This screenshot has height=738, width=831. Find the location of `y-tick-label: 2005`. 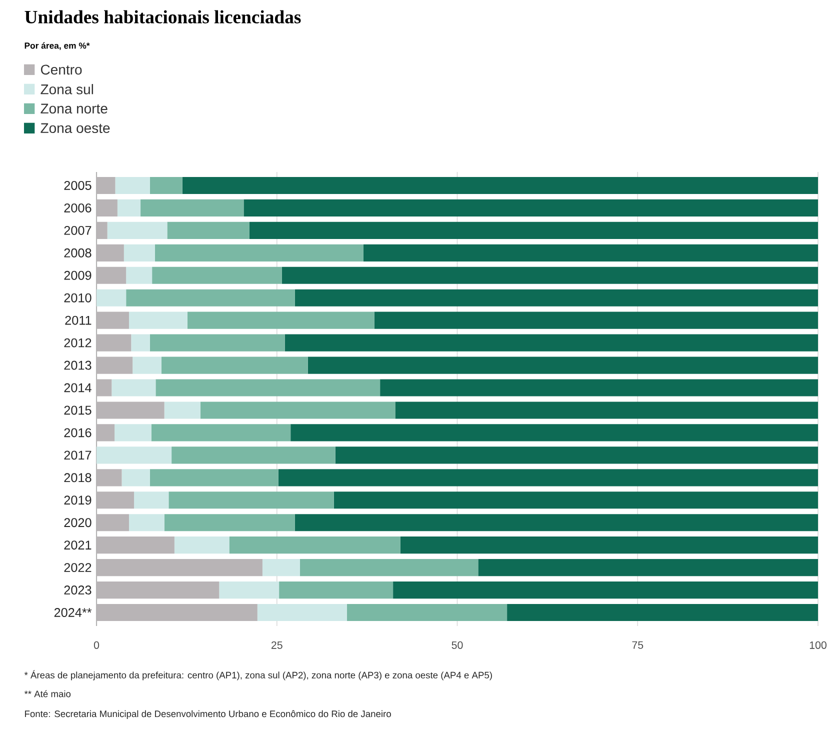

y-tick-label: 2005 is located at coordinates (78, 185).